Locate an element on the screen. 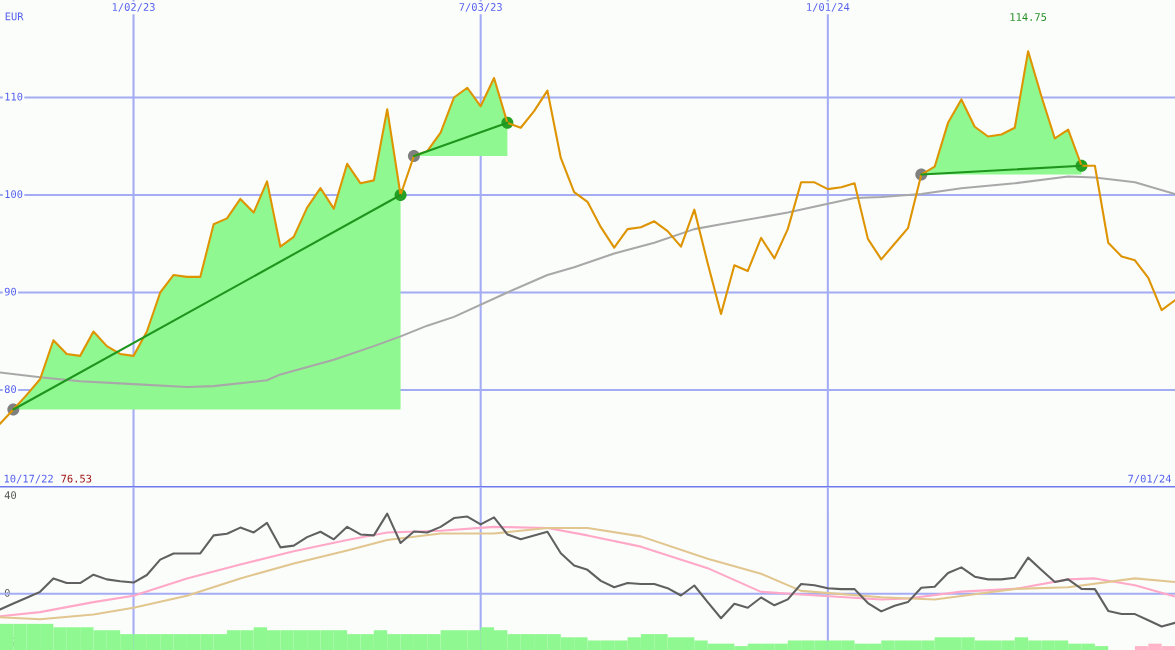 The height and width of the screenshot is (650, 1175). x-tick-label: 1/01/24 is located at coordinates (828, 7).